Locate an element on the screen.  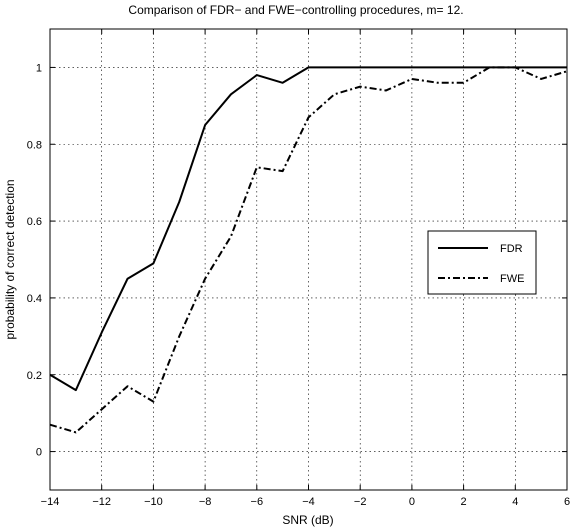
x-tick-label: 4 is located at coordinates (515, 502).